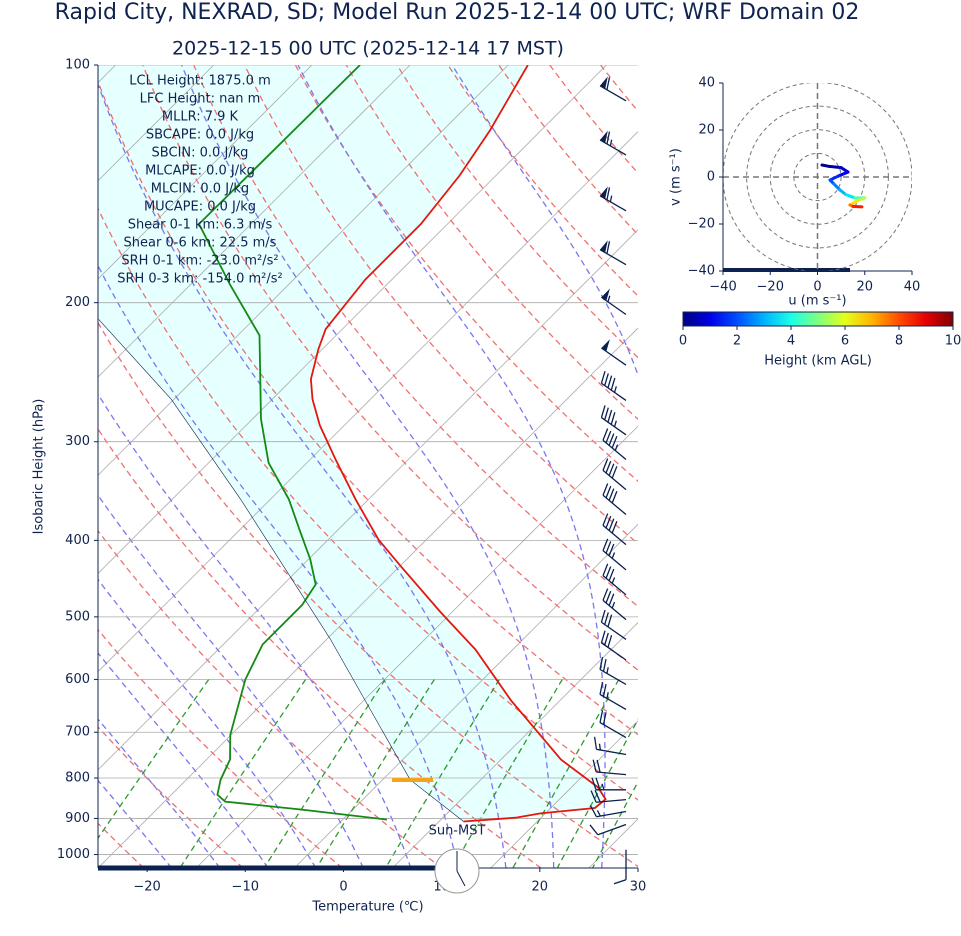 This screenshot has width=961, height=936. Describe the element at coordinates (791, 341) in the screenshot. I see `colorbar-tick-label: 4` at that location.